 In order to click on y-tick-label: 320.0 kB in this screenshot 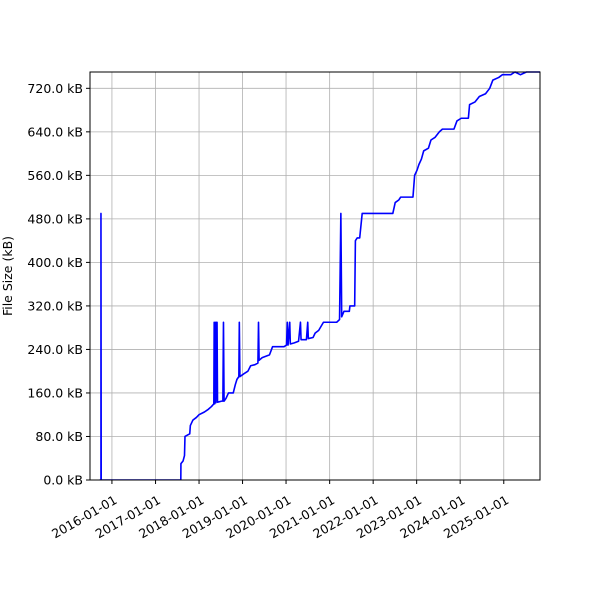, I will do `click(55, 305)`.